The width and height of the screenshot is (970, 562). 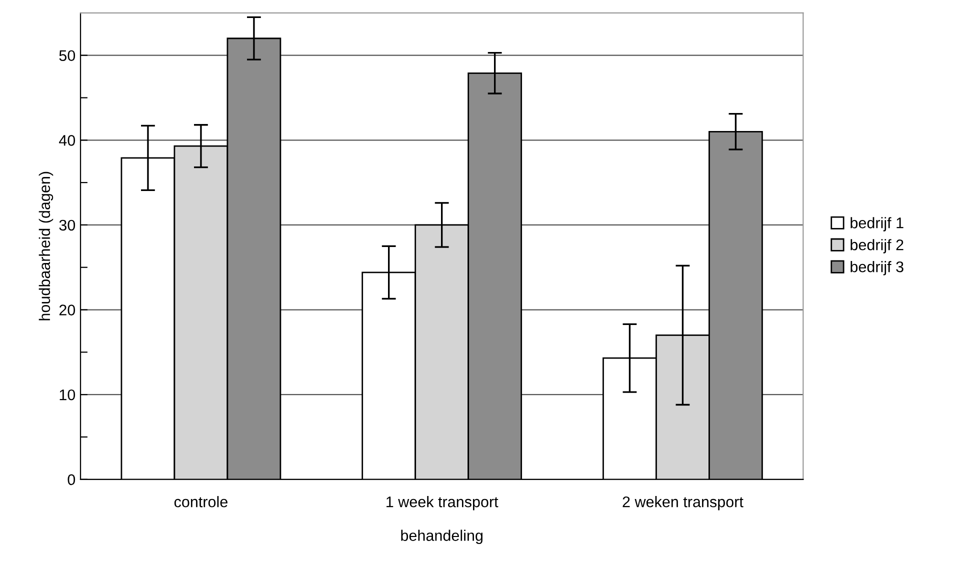 I want to click on legend-label: bedrijf 2, so click(x=877, y=246).